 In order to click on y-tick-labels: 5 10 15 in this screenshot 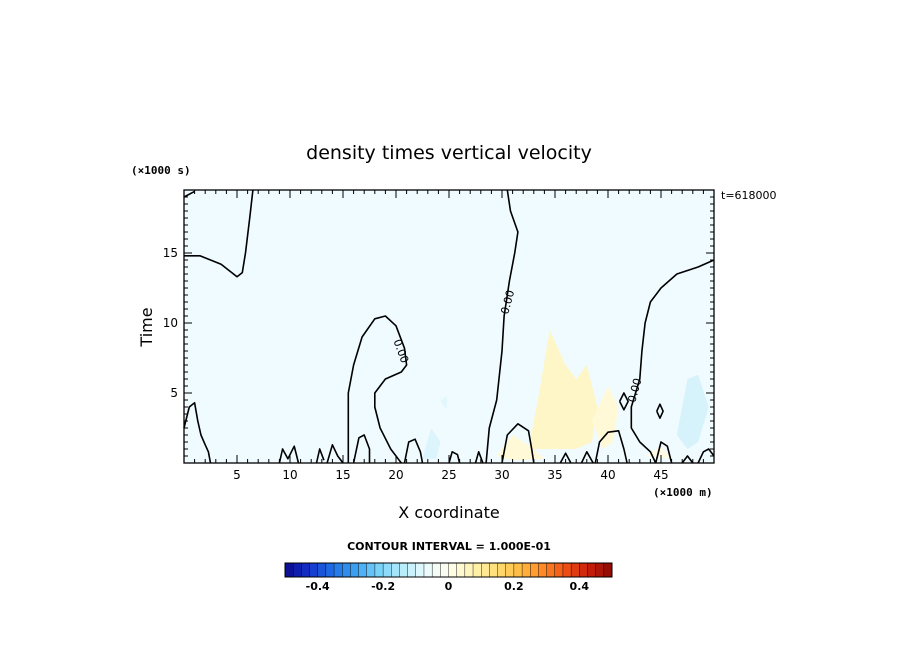, I will do `click(170, 323)`.